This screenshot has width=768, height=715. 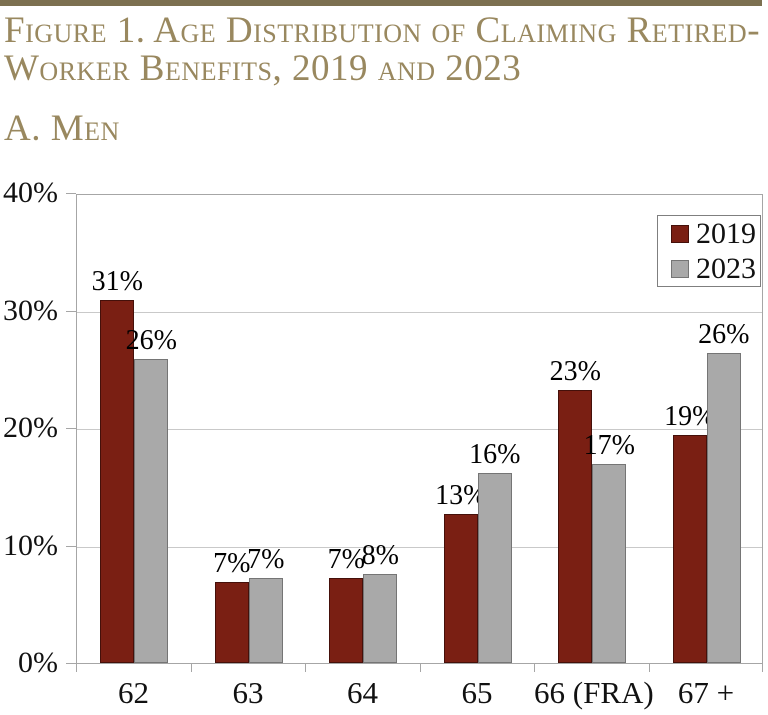 I want to click on legend-swatch-2019-icon, so click(x=680, y=233).